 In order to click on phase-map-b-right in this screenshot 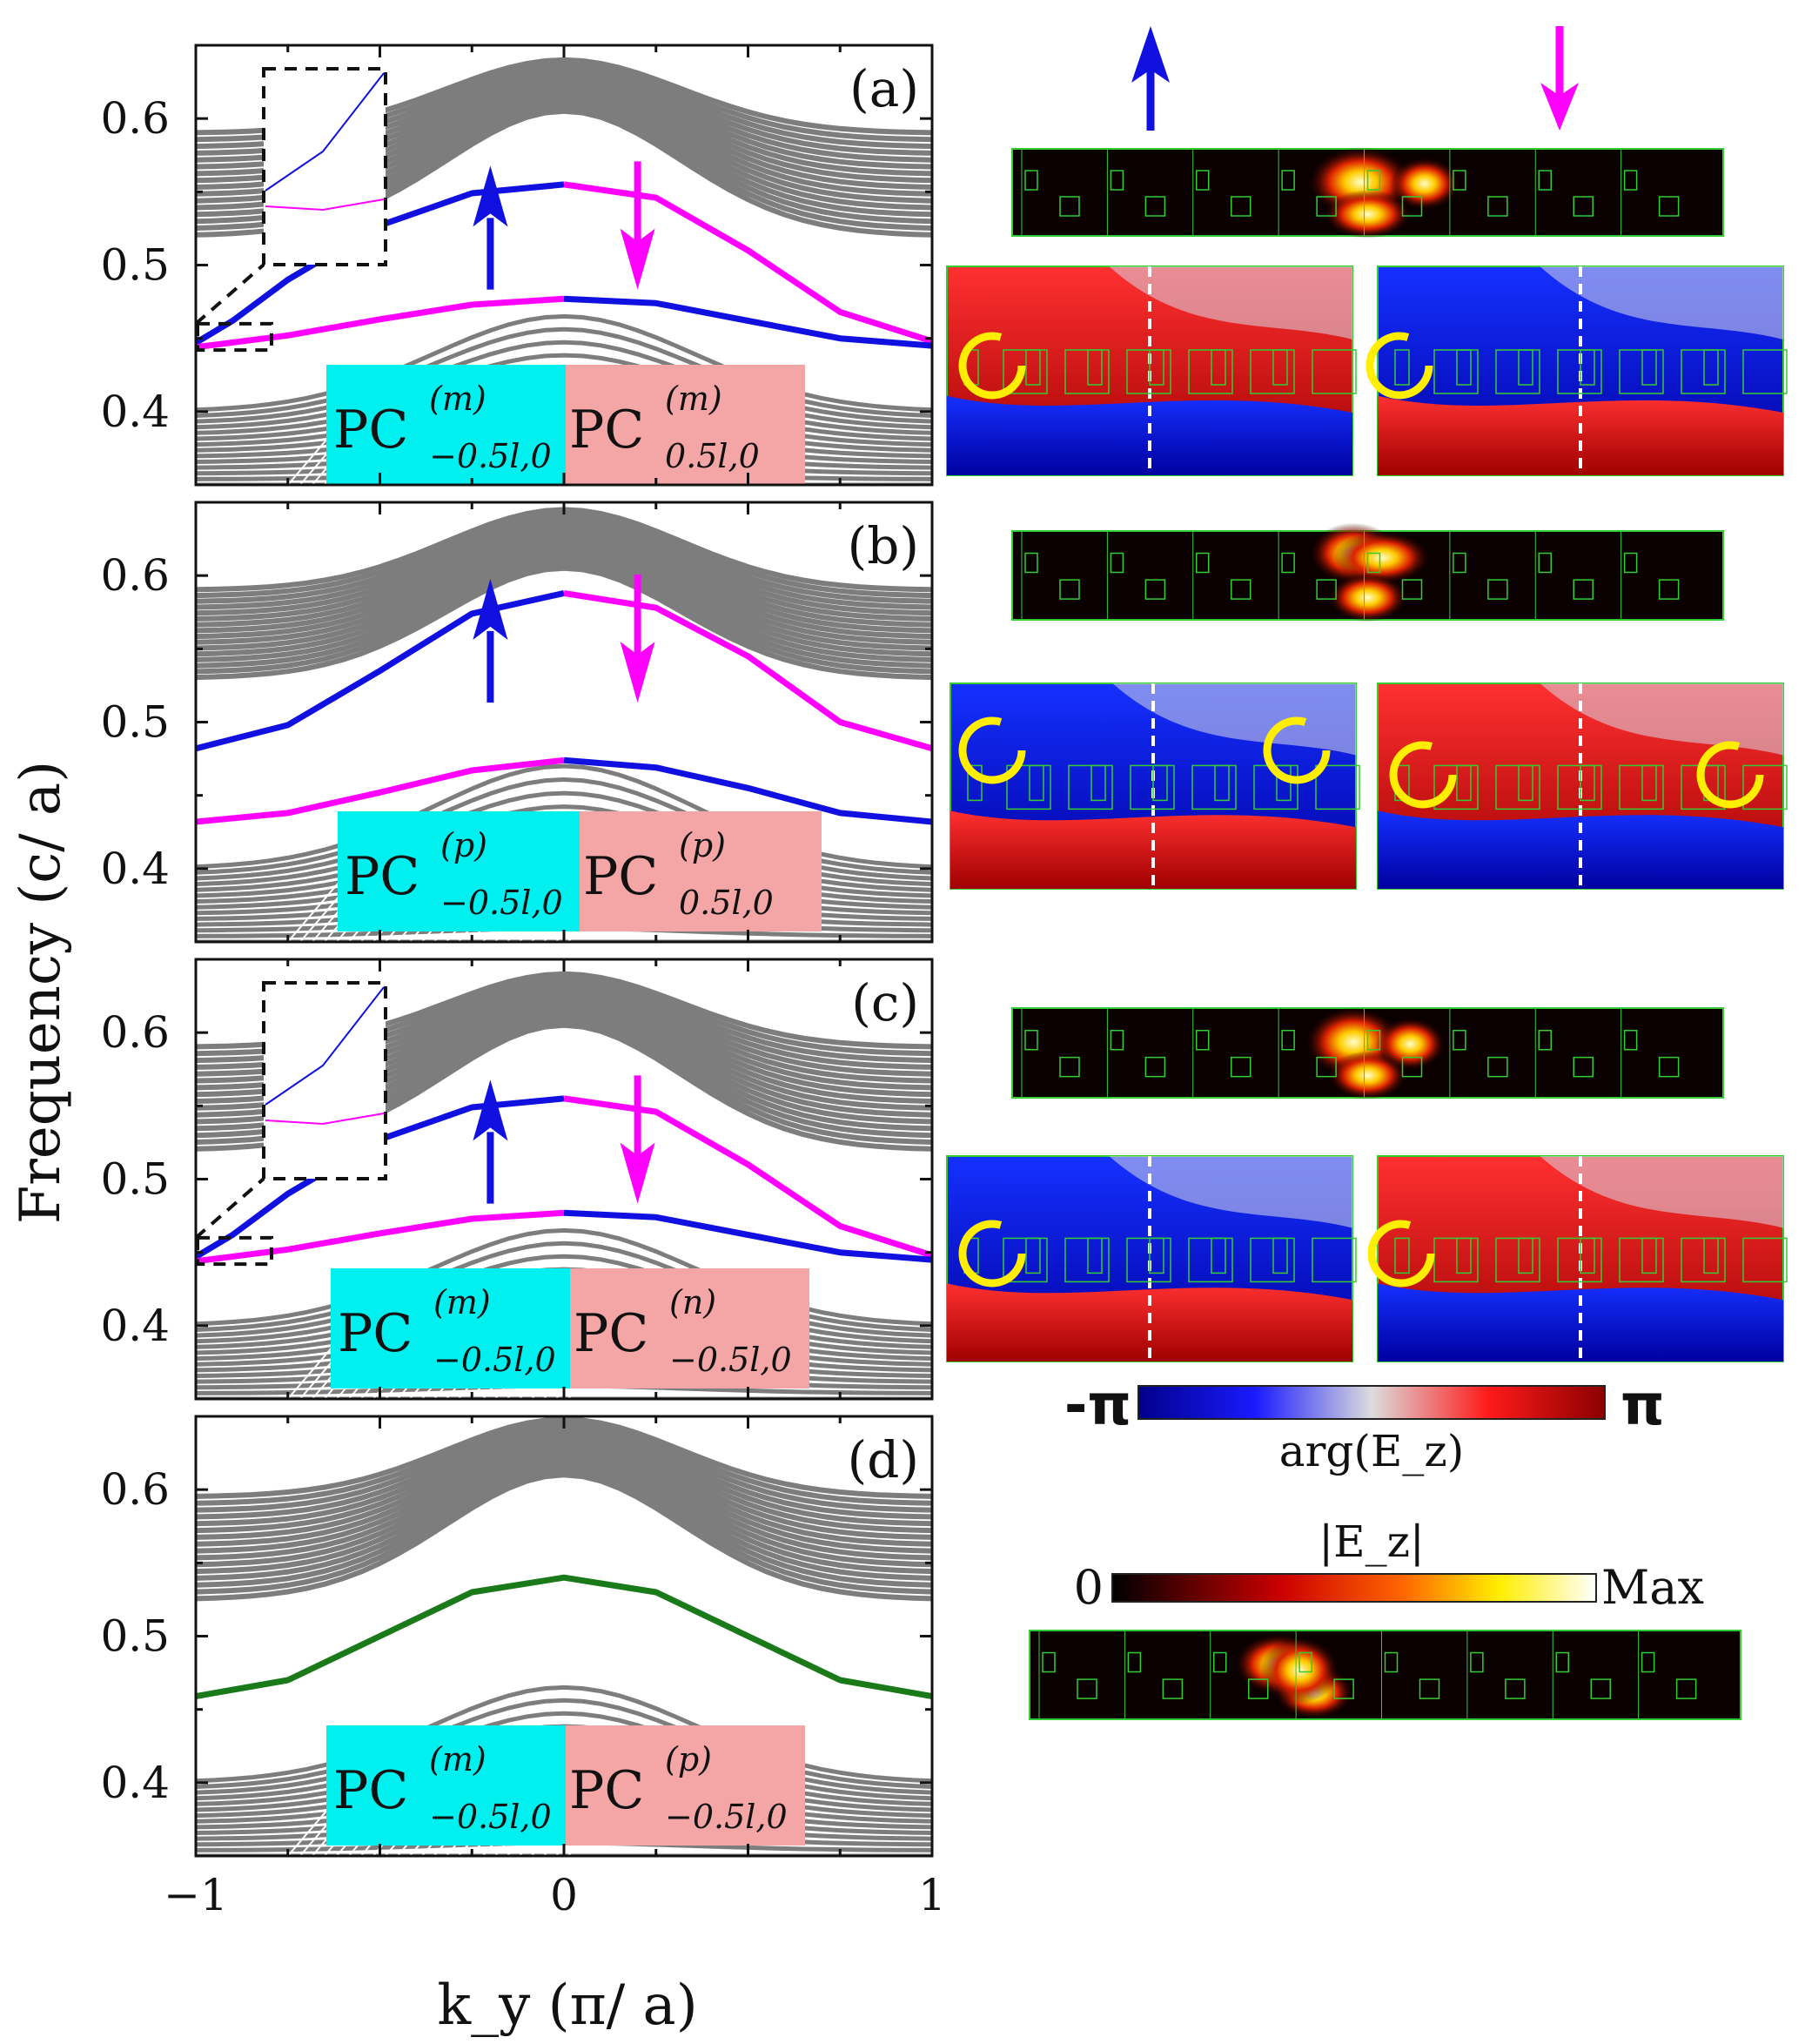, I will do `click(1582, 786)`.